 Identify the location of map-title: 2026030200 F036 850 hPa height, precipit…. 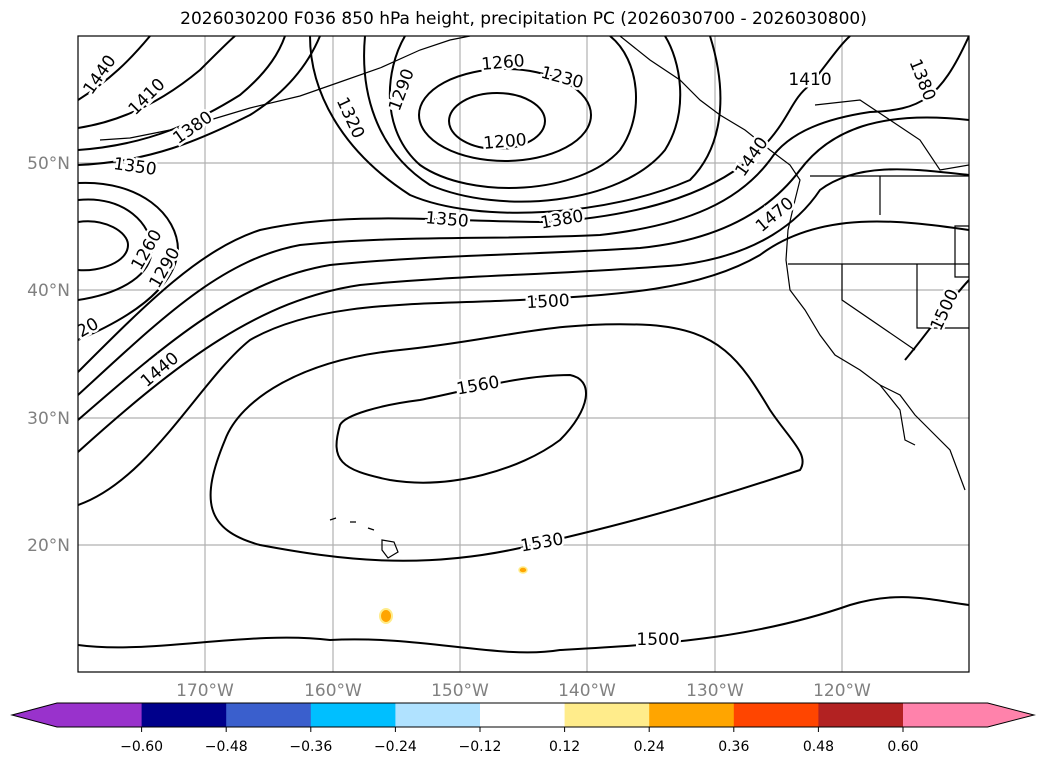
(523, 19).